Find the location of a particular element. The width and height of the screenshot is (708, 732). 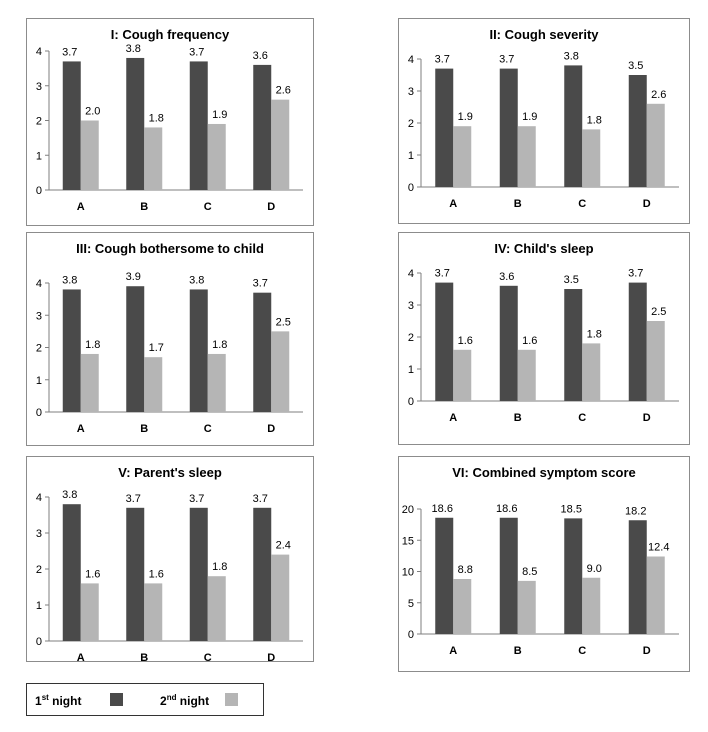

data-label: 2.5 is located at coordinates (283, 322).